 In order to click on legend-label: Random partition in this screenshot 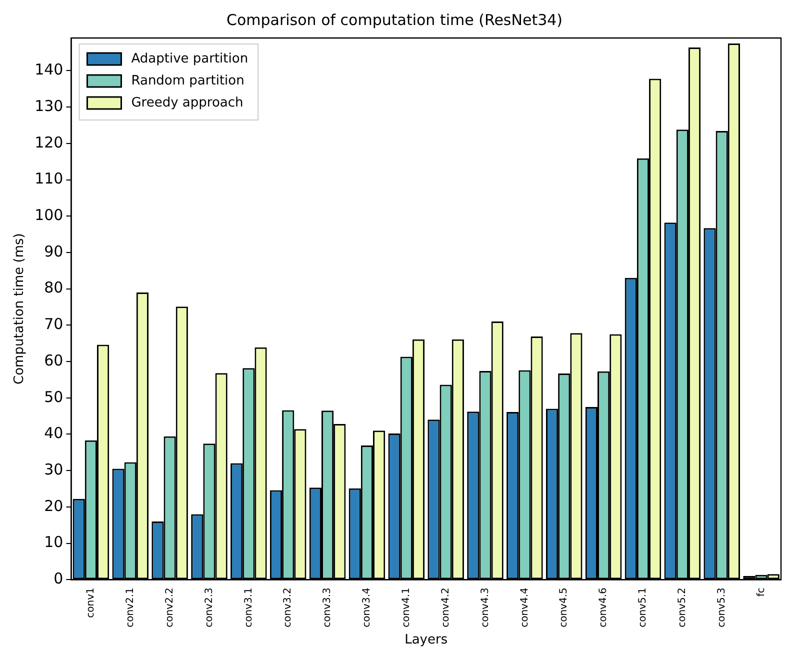, I will do `click(187, 80)`.